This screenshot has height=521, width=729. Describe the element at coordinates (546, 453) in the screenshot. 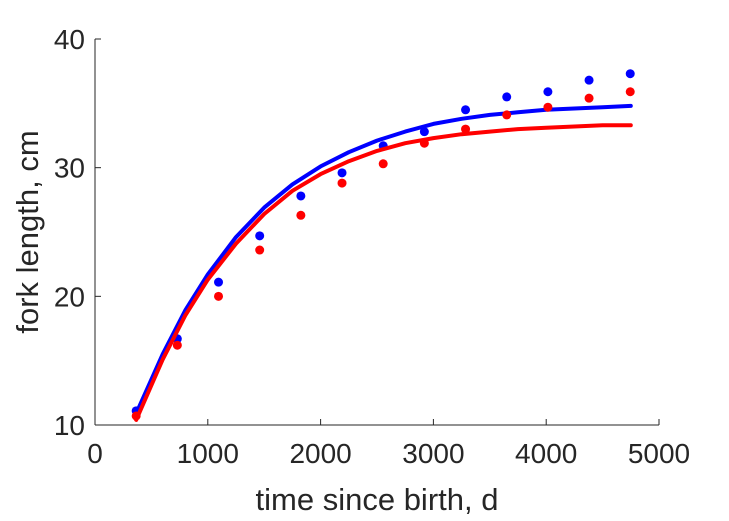

I see `x-tick-label: 4000` at that location.